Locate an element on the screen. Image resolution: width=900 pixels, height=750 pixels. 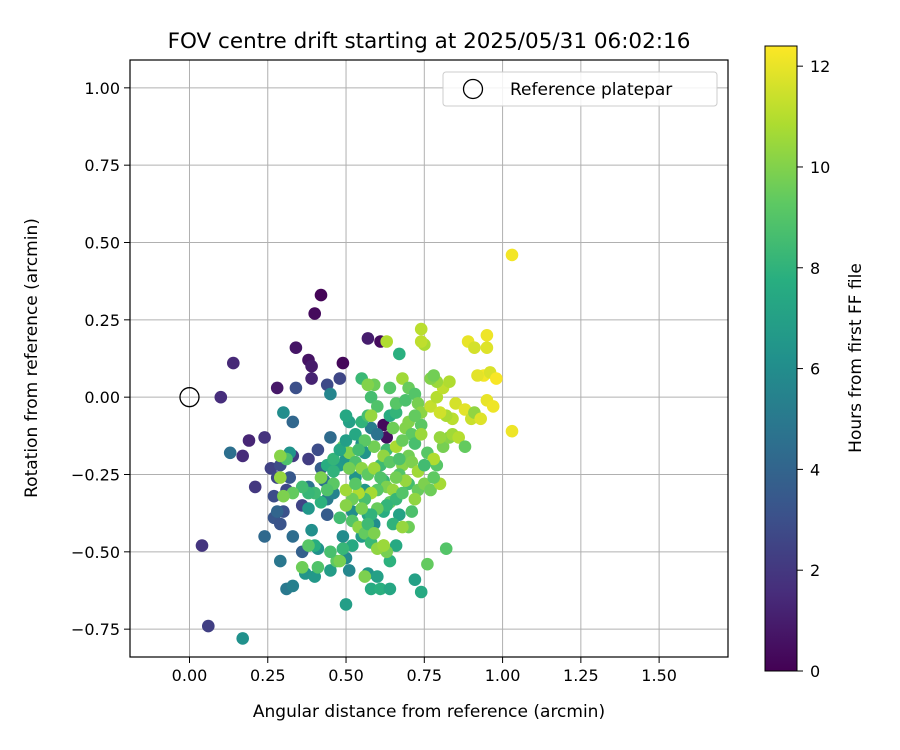
colorbar-tick-label: 12 is located at coordinates (820, 66).